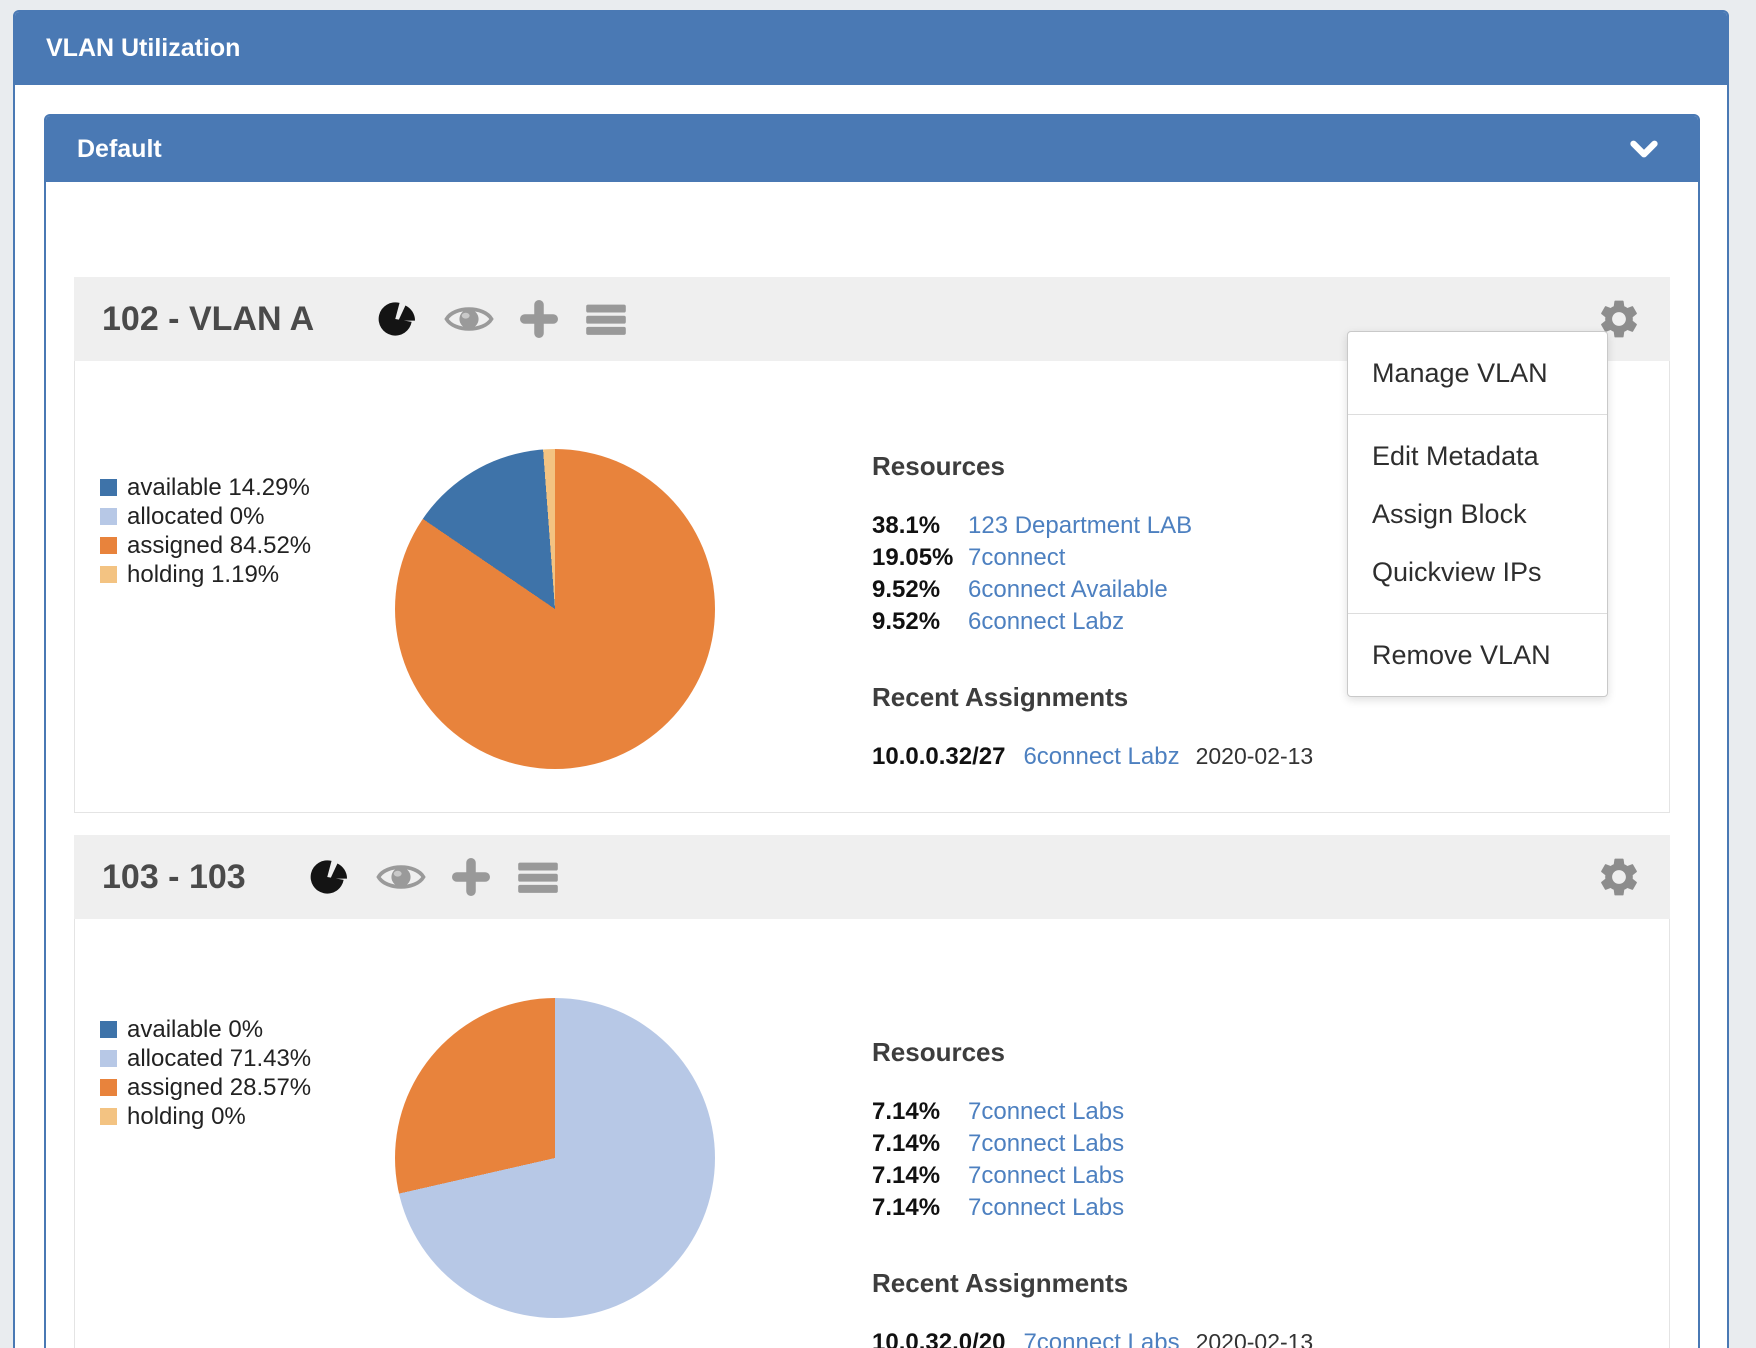  I want to click on assignment-row: 10.0.0.32/27 6connect Labz 2020-02-13, so click(1182, 757).